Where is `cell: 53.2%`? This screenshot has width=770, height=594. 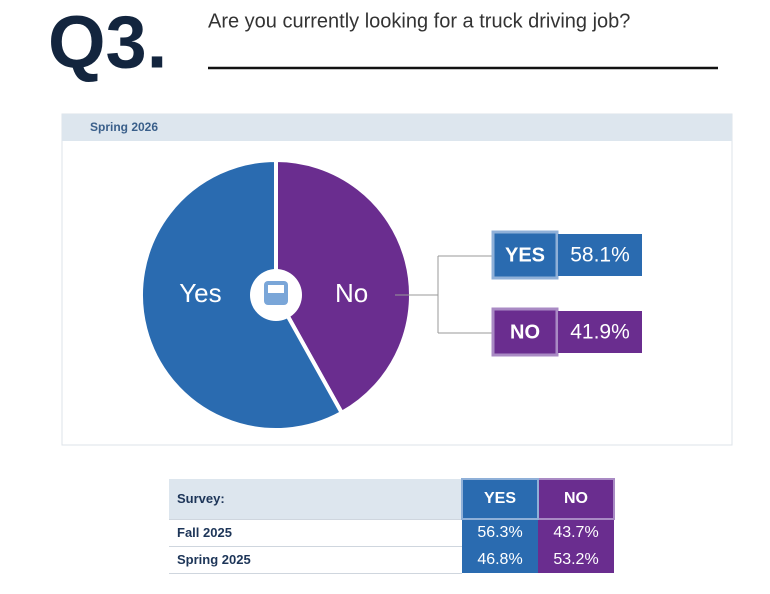
cell: 53.2% is located at coordinates (576, 559).